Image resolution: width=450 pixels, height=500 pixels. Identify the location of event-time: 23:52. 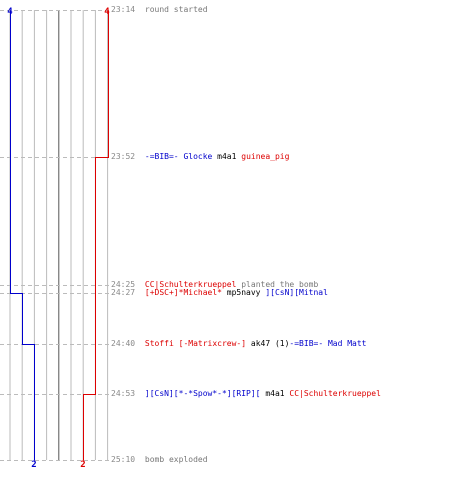
(125, 156).